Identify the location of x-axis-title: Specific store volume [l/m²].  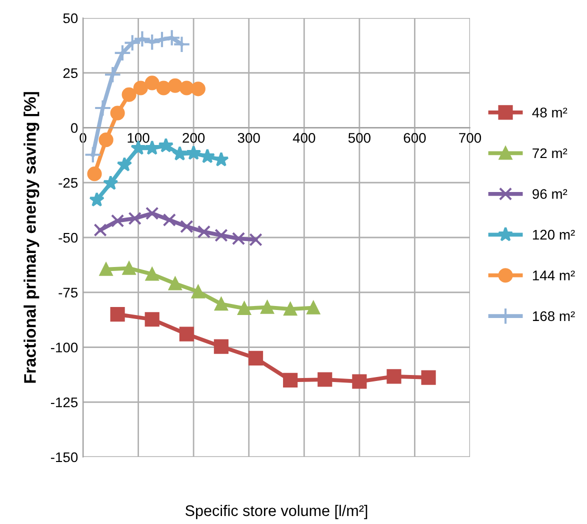
(277, 512).